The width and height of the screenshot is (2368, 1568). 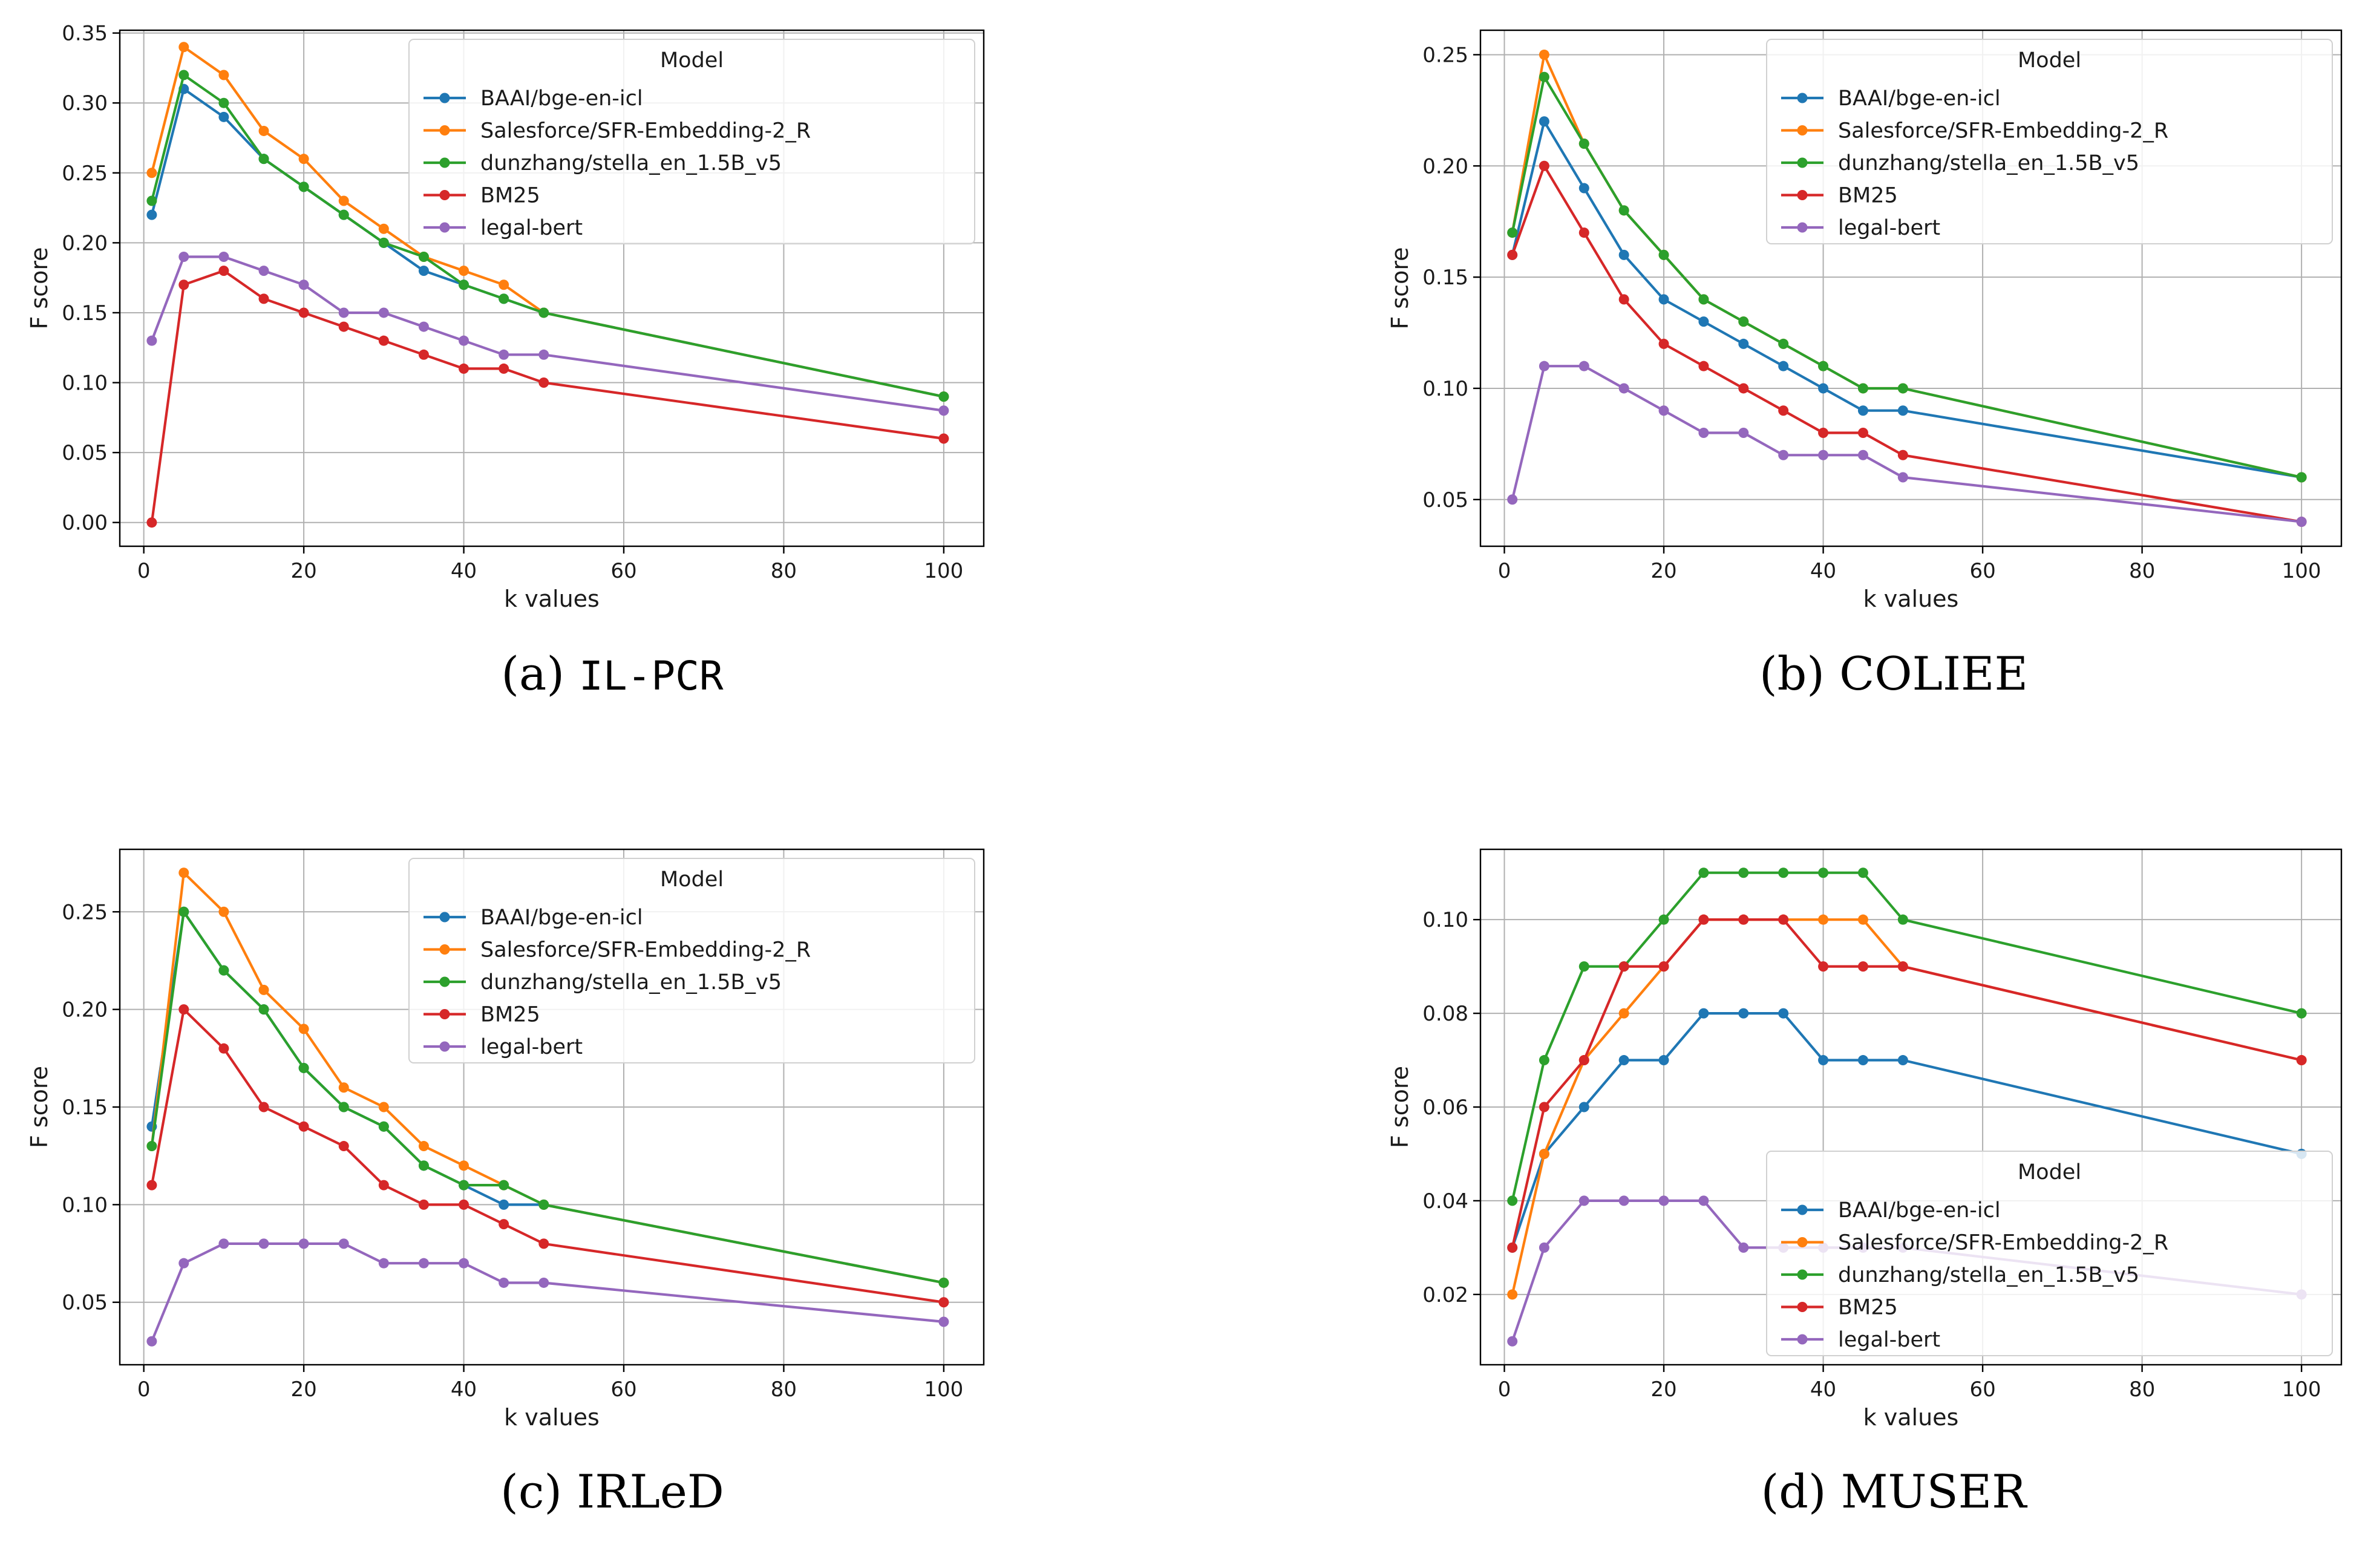 What do you see at coordinates (2003, 131) in the screenshot?
I see `legend-label: Salesforce/SFR-Embedding-2_R` at bounding box center [2003, 131].